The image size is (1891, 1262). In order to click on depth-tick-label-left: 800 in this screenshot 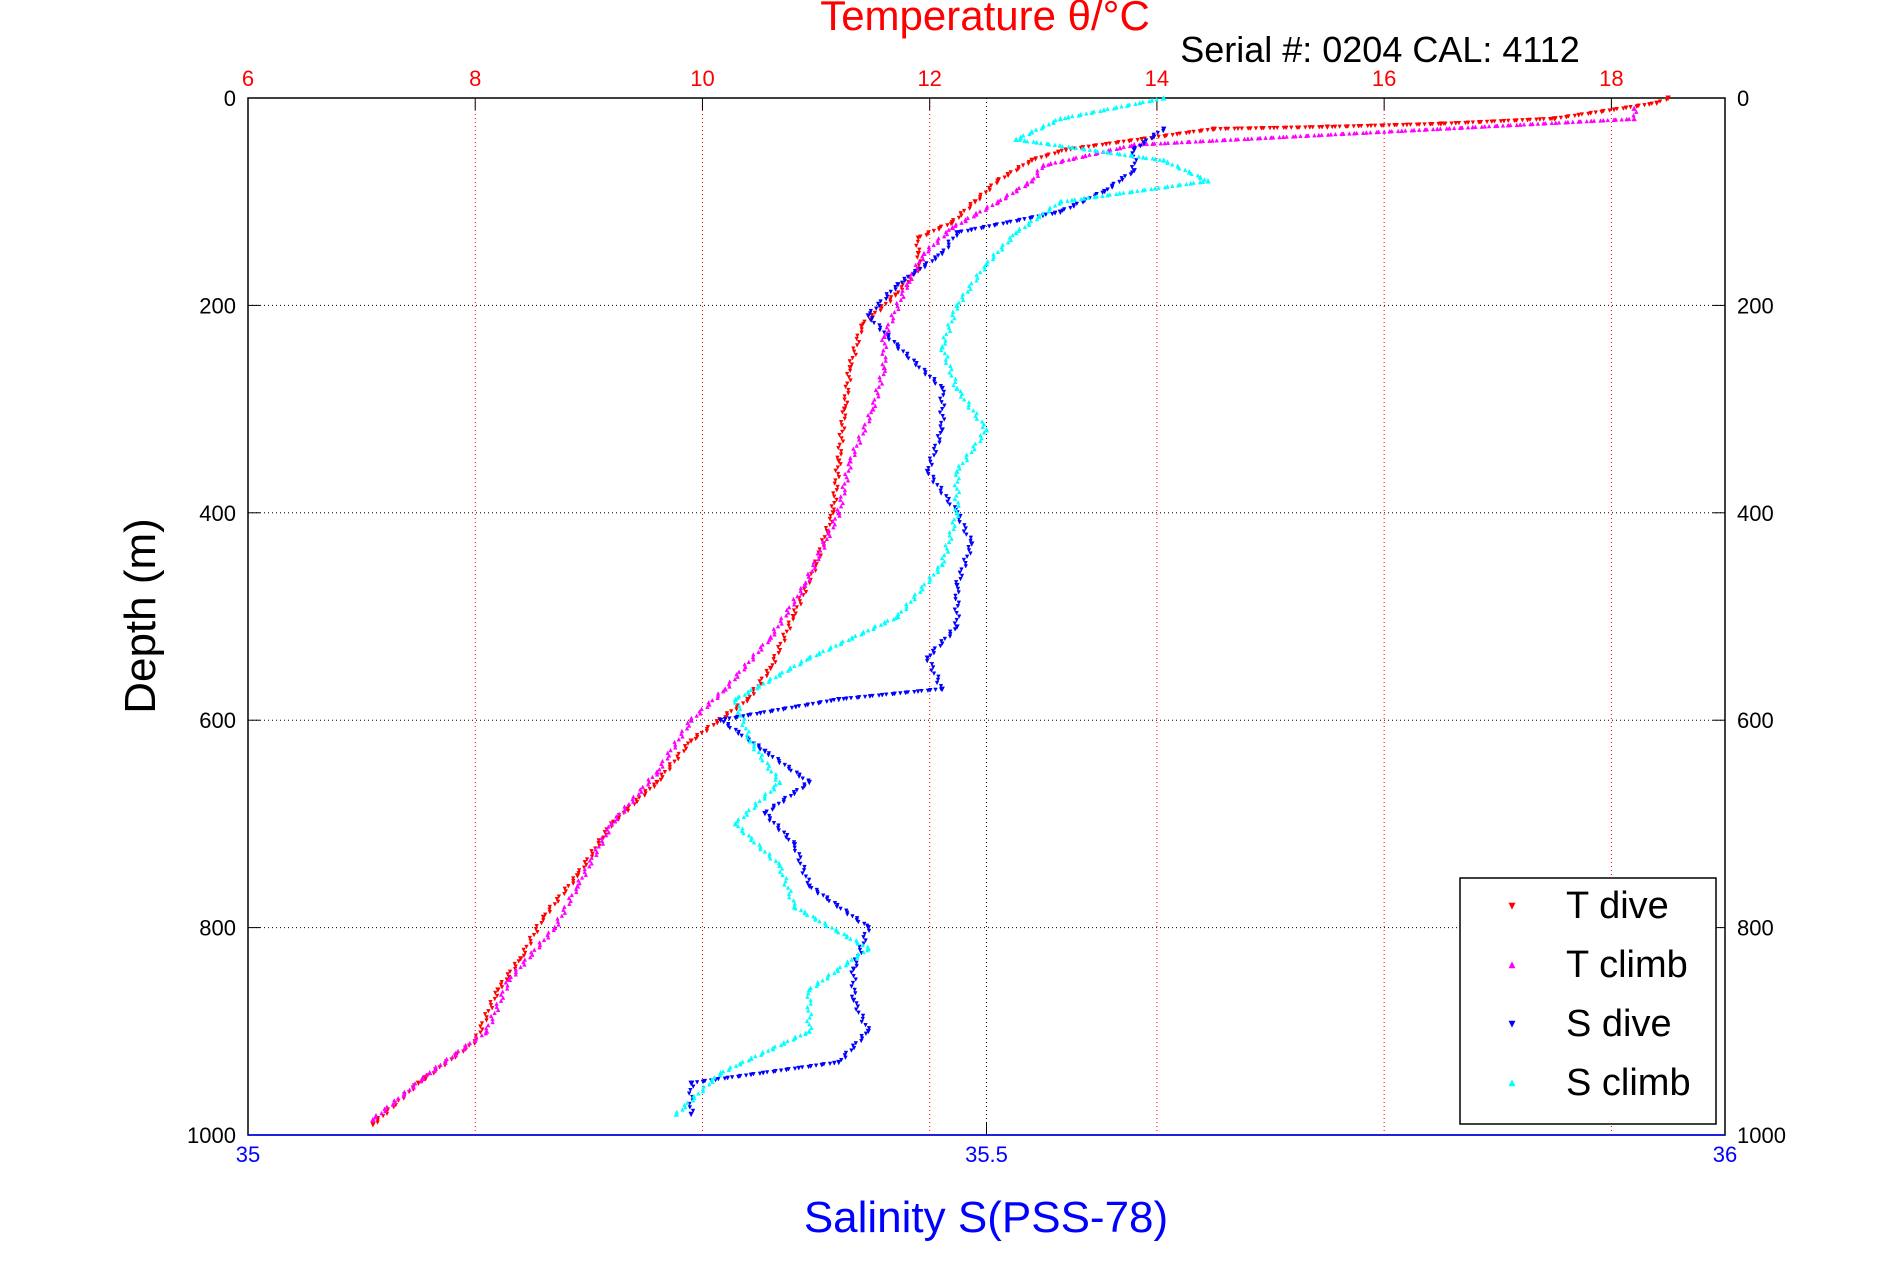, I will do `click(217, 928)`.